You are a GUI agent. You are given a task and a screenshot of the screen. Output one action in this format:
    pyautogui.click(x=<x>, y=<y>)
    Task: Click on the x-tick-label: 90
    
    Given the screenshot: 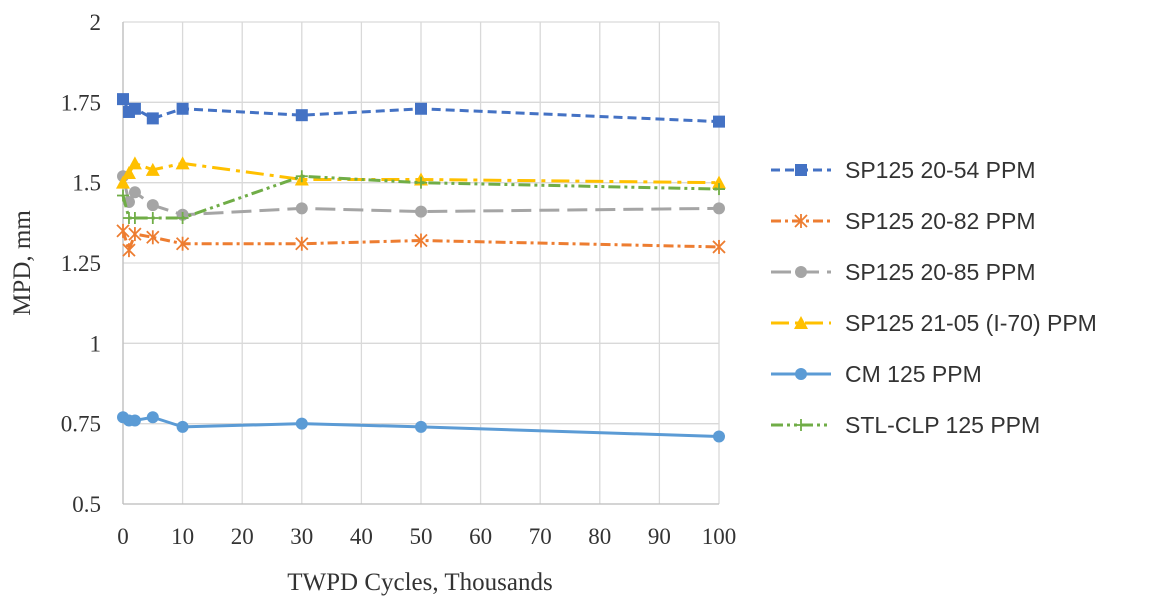 What is the action you would take?
    pyautogui.click(x=659, y=536)
    